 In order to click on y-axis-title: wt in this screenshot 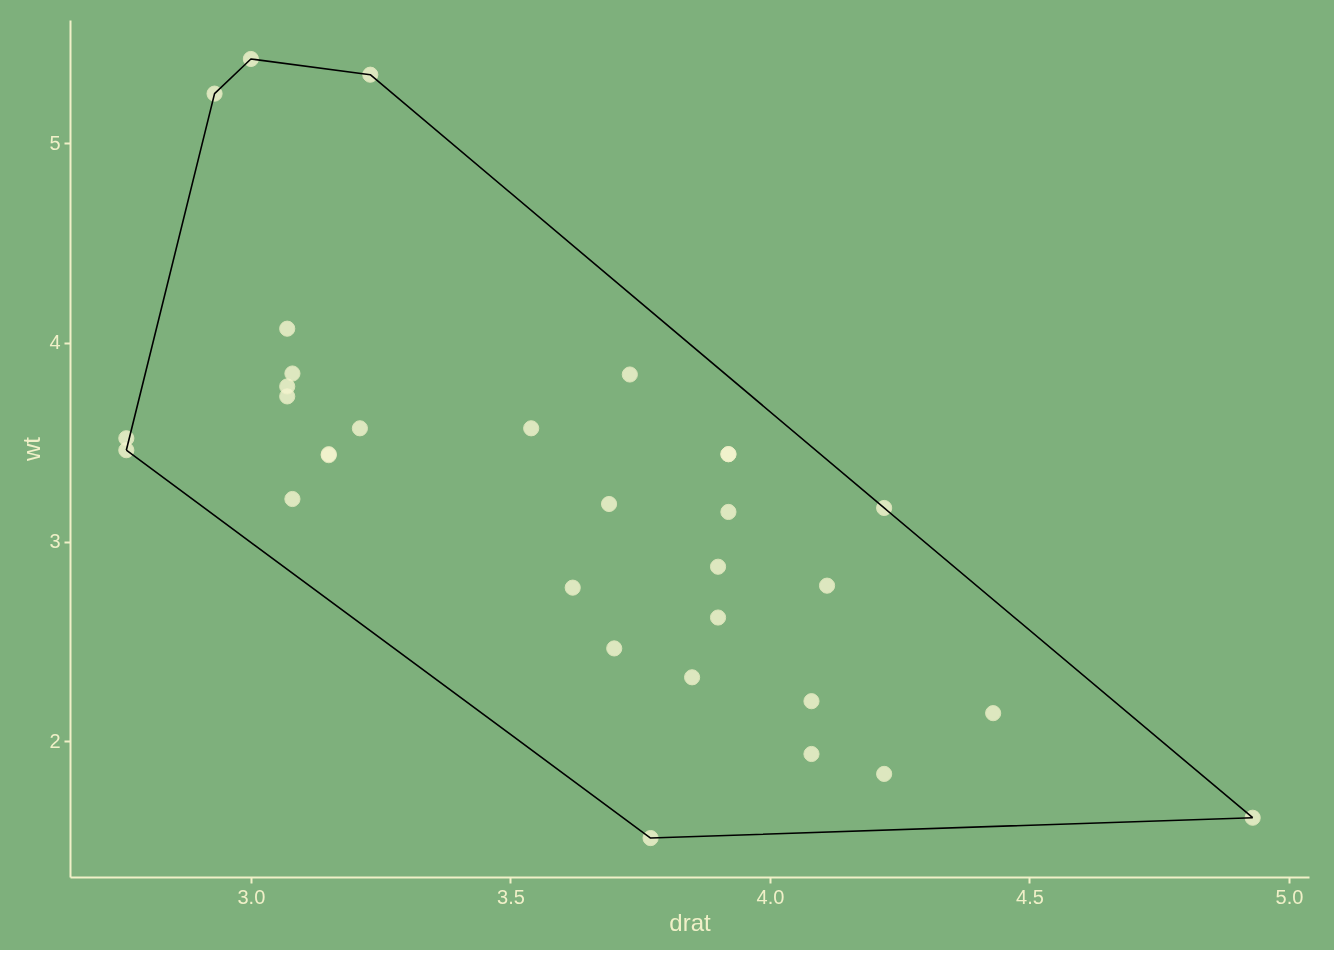, I will do `click(32, 449)`.